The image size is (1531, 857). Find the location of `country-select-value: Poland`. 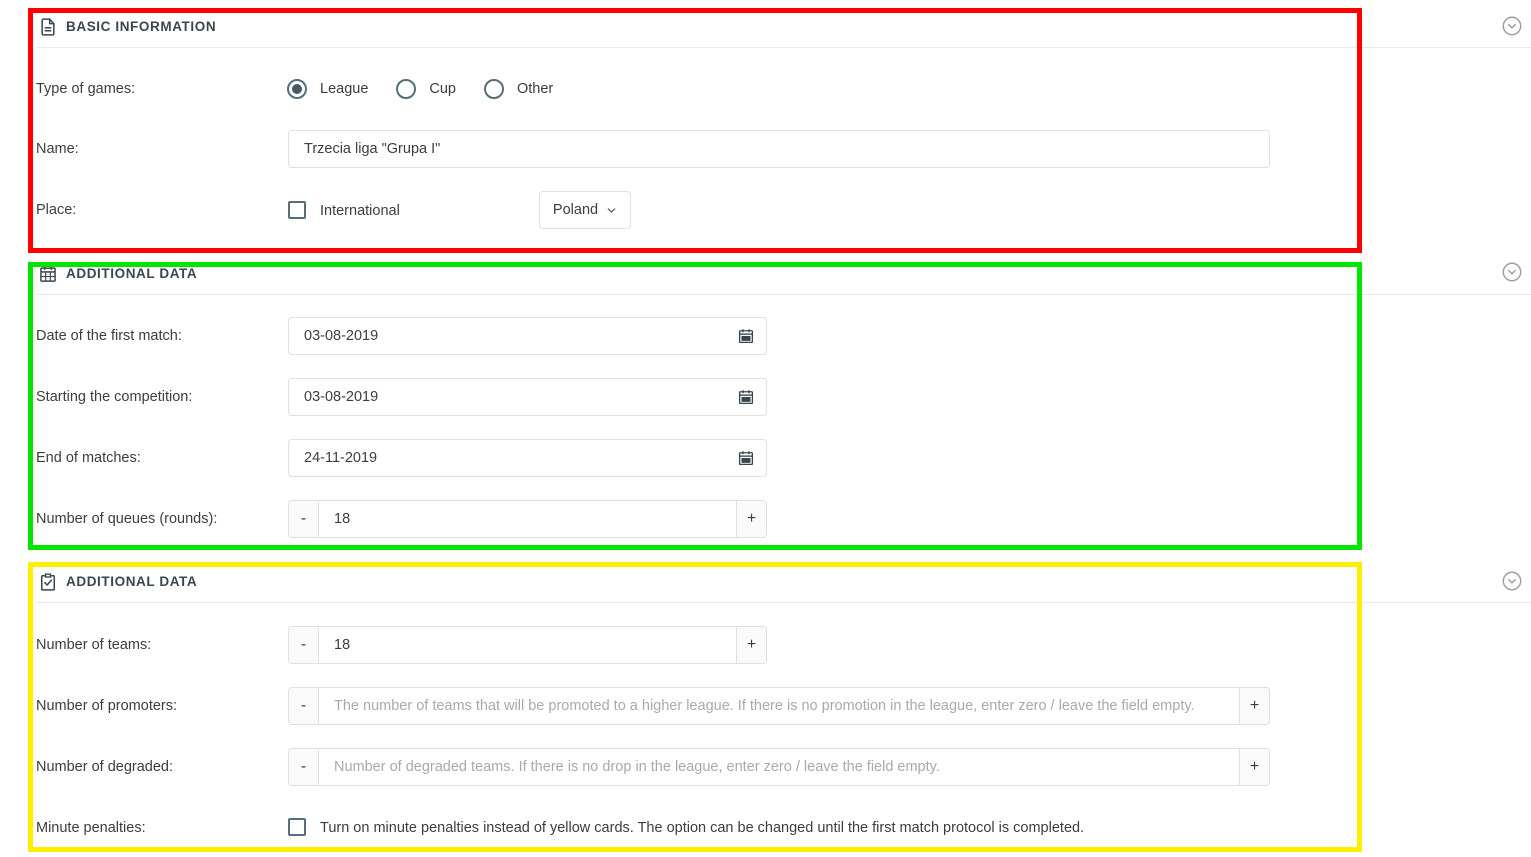

country-select-value: Poland is located at coordinates (575, 210).